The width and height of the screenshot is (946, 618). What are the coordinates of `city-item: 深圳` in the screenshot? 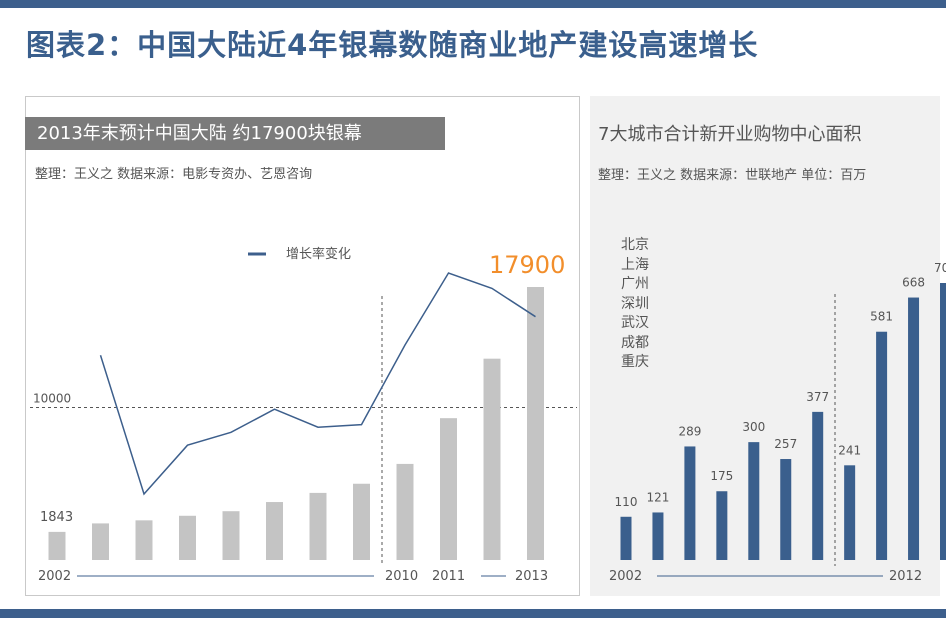 It's located at (635, 303).